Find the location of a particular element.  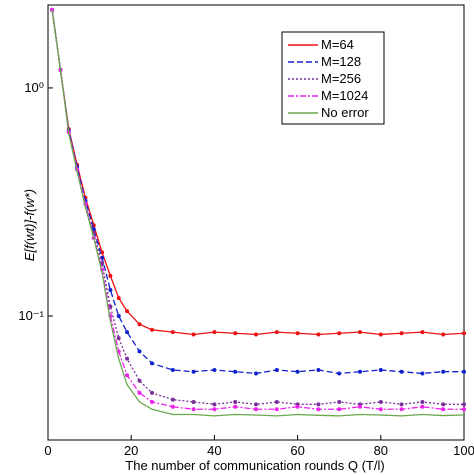

legend-label: M=1024 is located at coordinates (344, 95).